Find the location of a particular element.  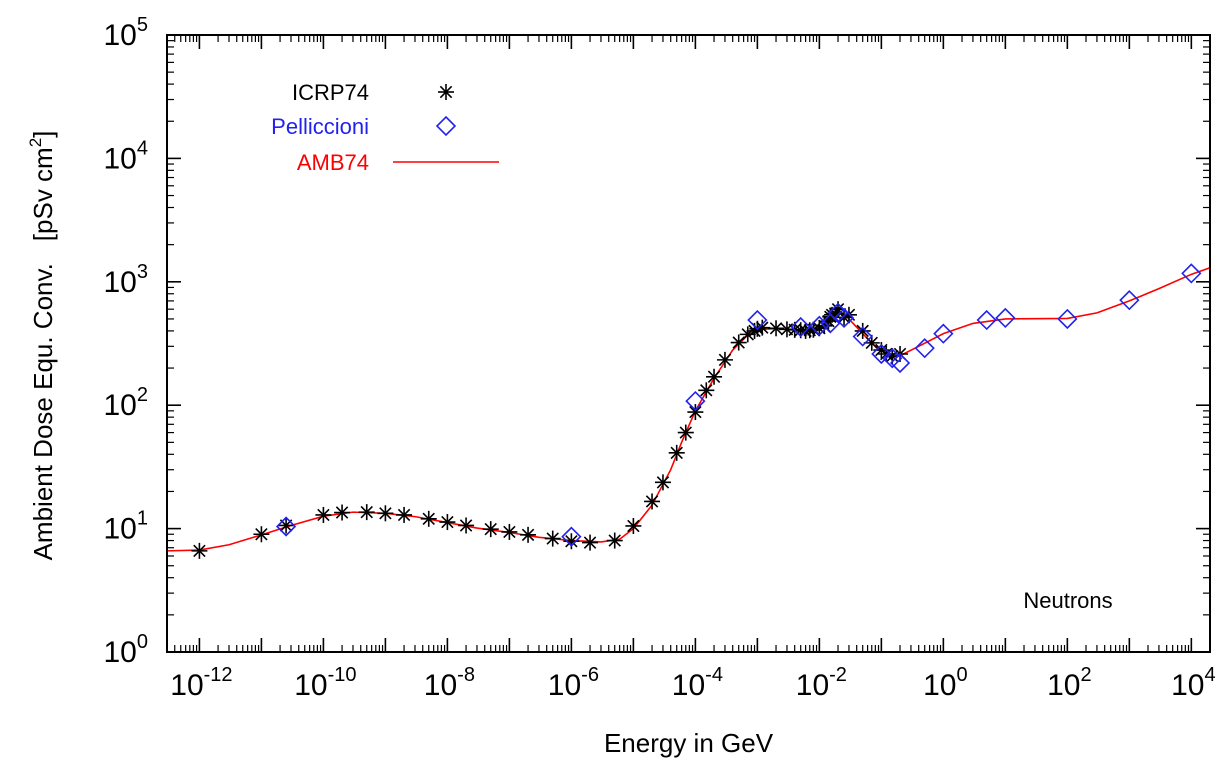

x-tick-exp: 4 is located at coordinates (1209, 675).